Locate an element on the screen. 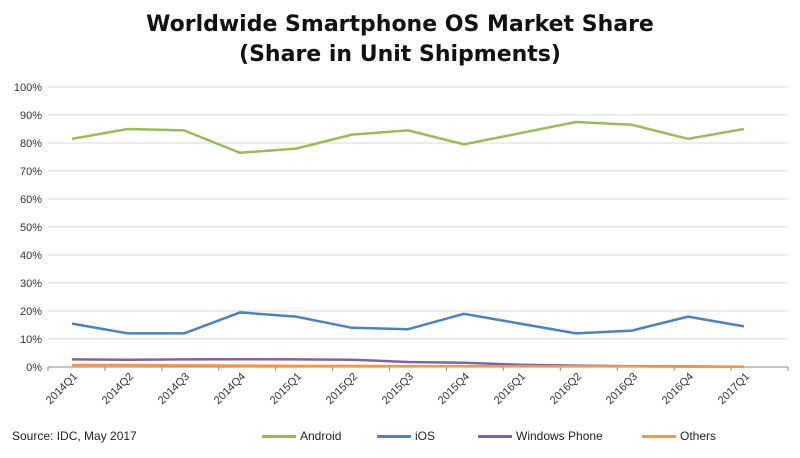 The image size is (800, 458). legend-label-ios: iOS is located at coordinates (425, 436).